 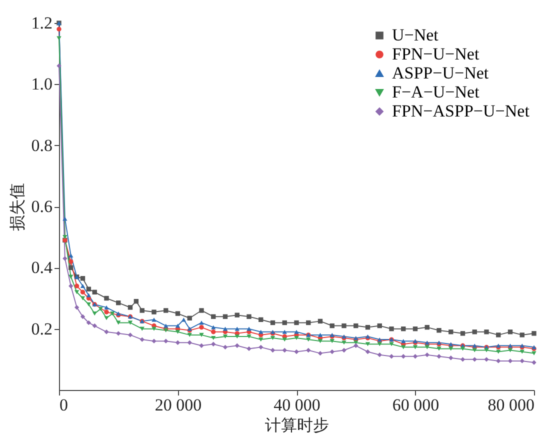 What do you see at coordinates (297, 425) in the screenshot?
I see `x-axis-title: 计算时步` at bounding box center [297, 425].